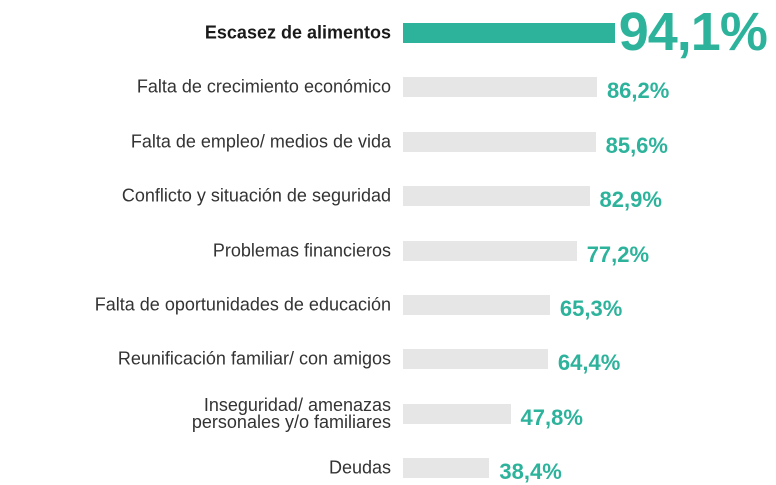  What do you see at coordinates (693, 31) in the screenshot?
I see `value-label: 94,1%` at bounding box center [693, 31].